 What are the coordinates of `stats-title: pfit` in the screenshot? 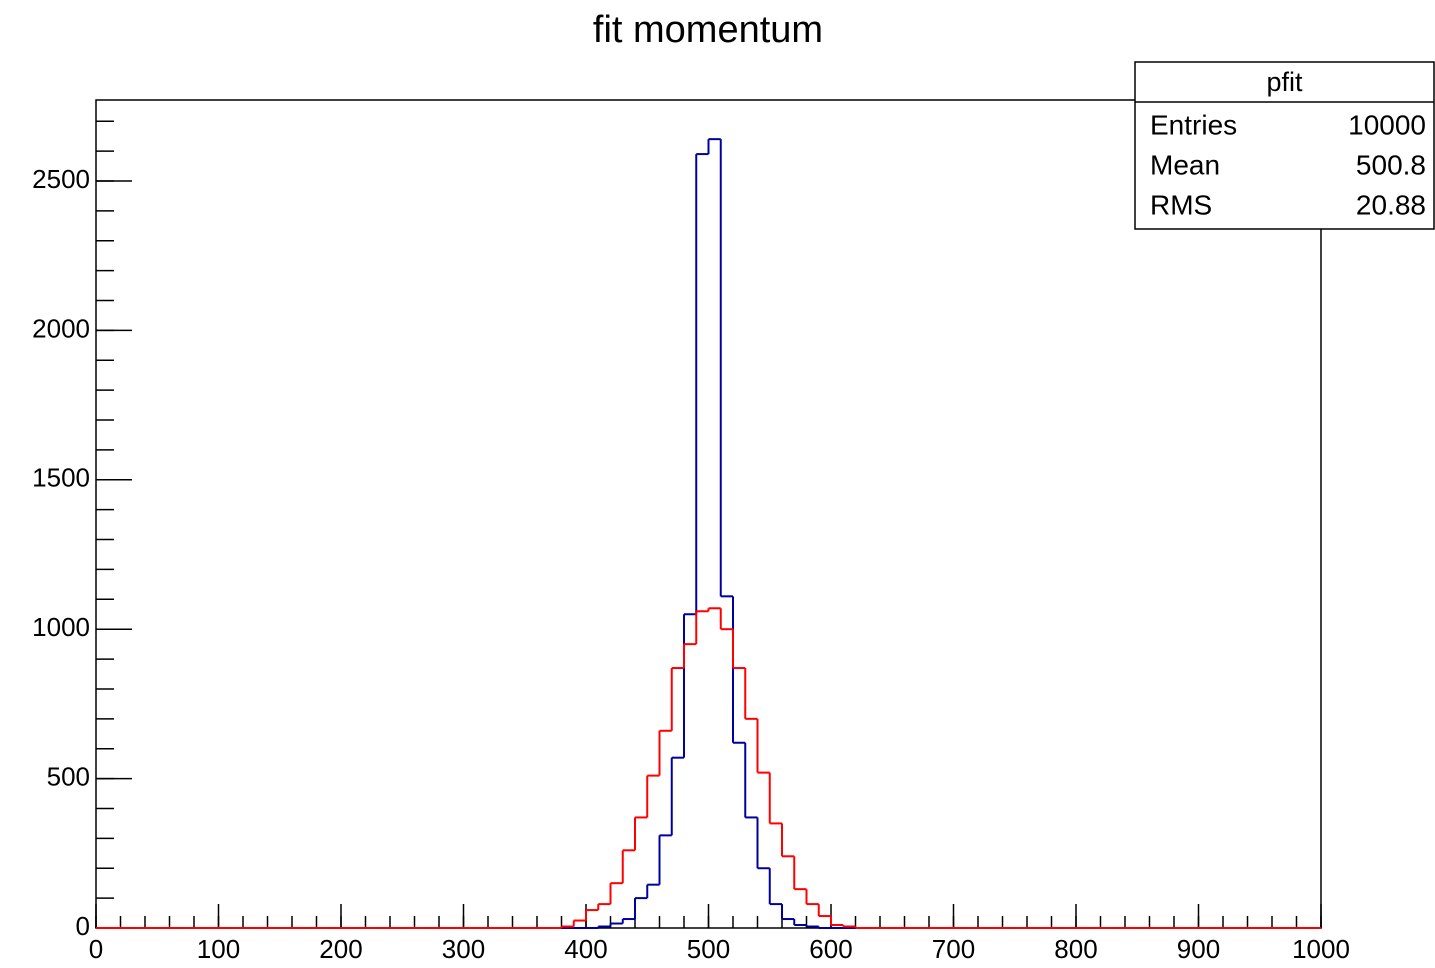 It's located at (1284, 82).